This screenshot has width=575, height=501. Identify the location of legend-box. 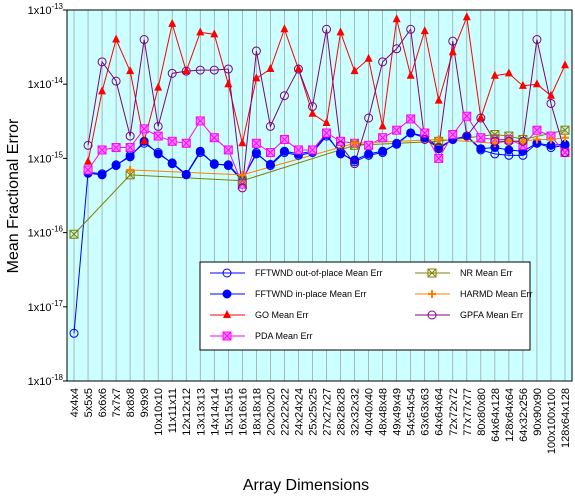
(365, 306).